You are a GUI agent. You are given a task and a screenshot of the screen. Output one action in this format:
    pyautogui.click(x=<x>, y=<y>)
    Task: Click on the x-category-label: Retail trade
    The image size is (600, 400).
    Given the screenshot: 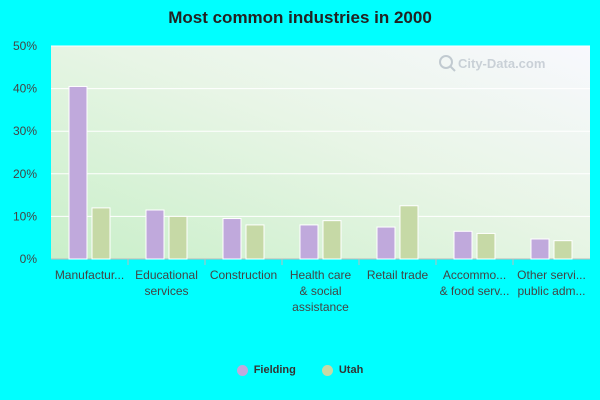 What is the action you would take?
    pyautogui.click(x=398, y=275)
    